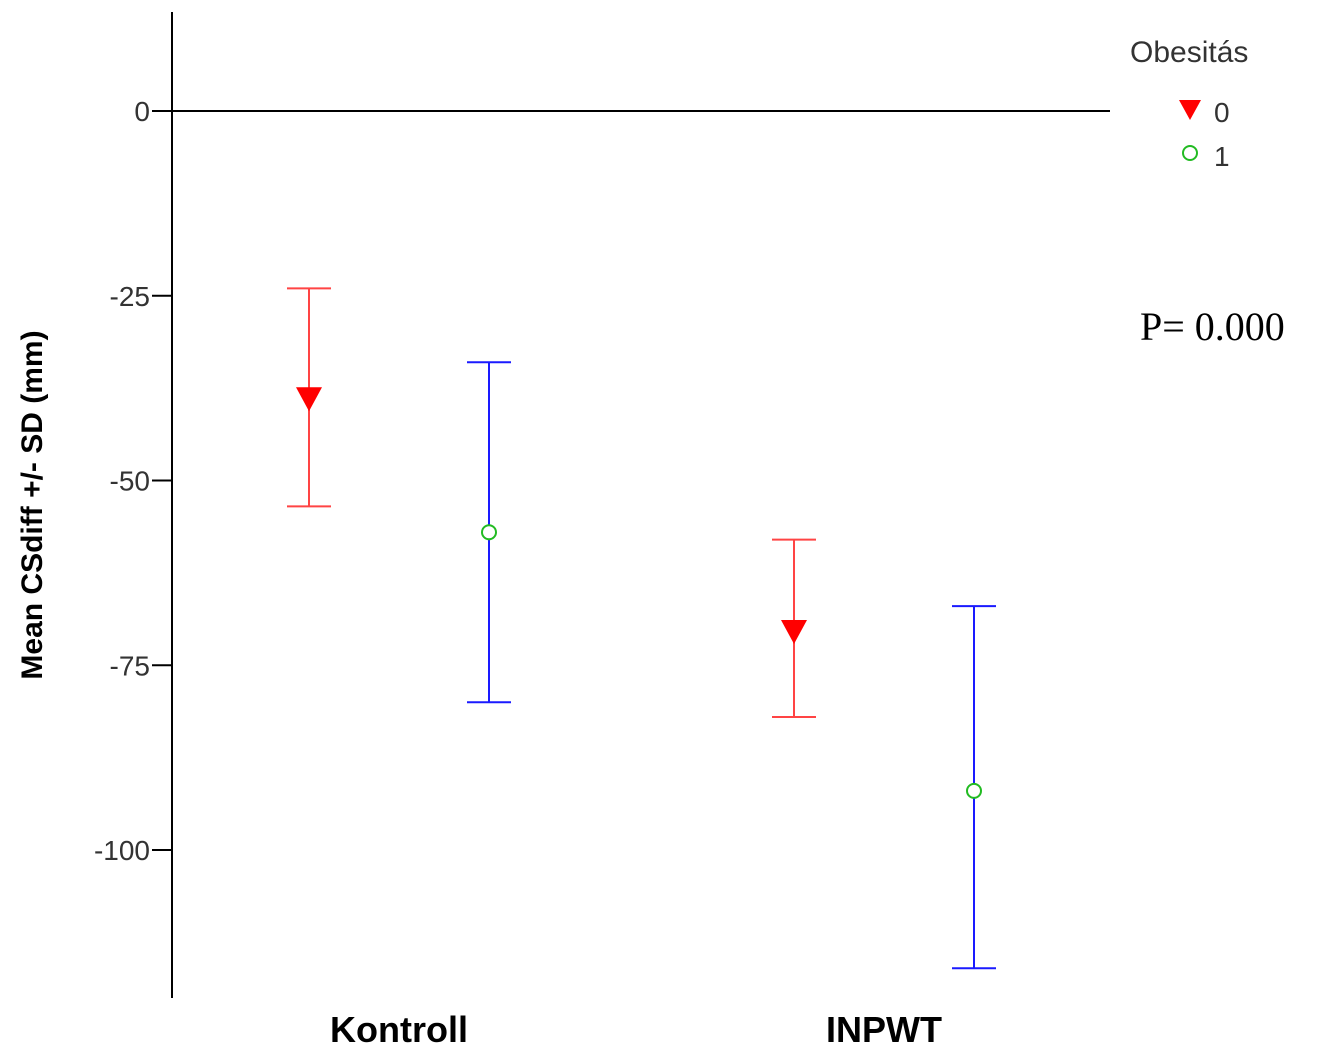  I want to click on legend-label-1: 1, so click(1222, 156).